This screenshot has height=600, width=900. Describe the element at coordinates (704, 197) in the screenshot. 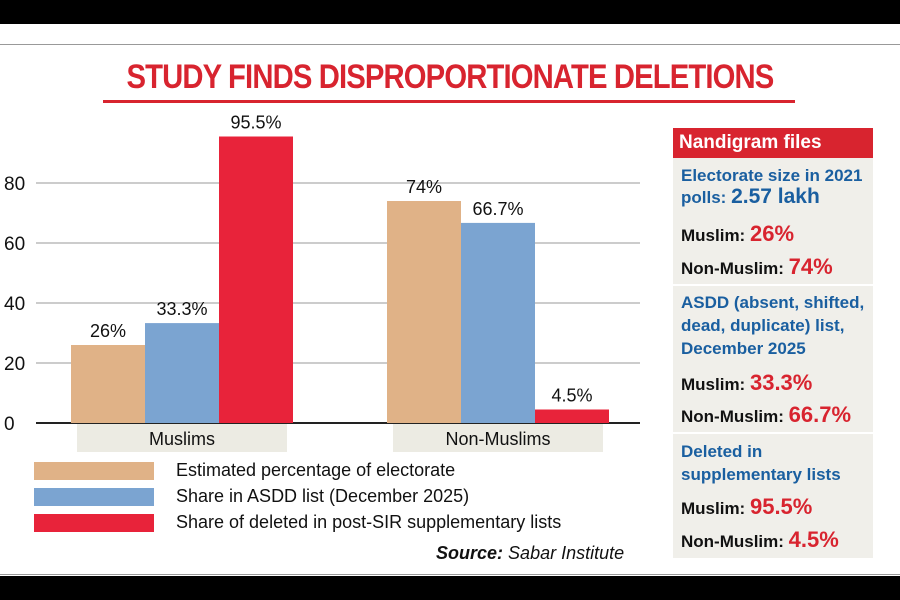

I see `electorate-label: polls:` at that location.